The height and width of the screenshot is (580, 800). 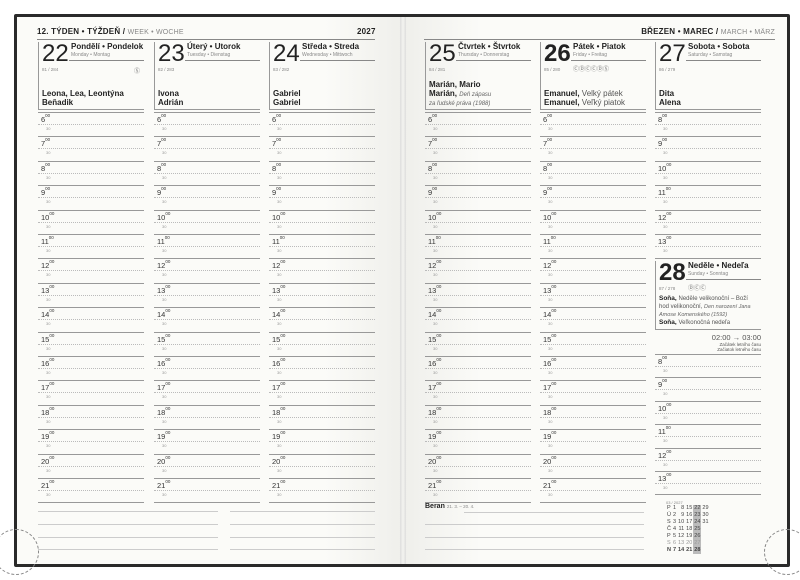 What do you see at coordinates (547, 217) in the screenshot?
I see `hour: 10` at bounding box center [547, 217].